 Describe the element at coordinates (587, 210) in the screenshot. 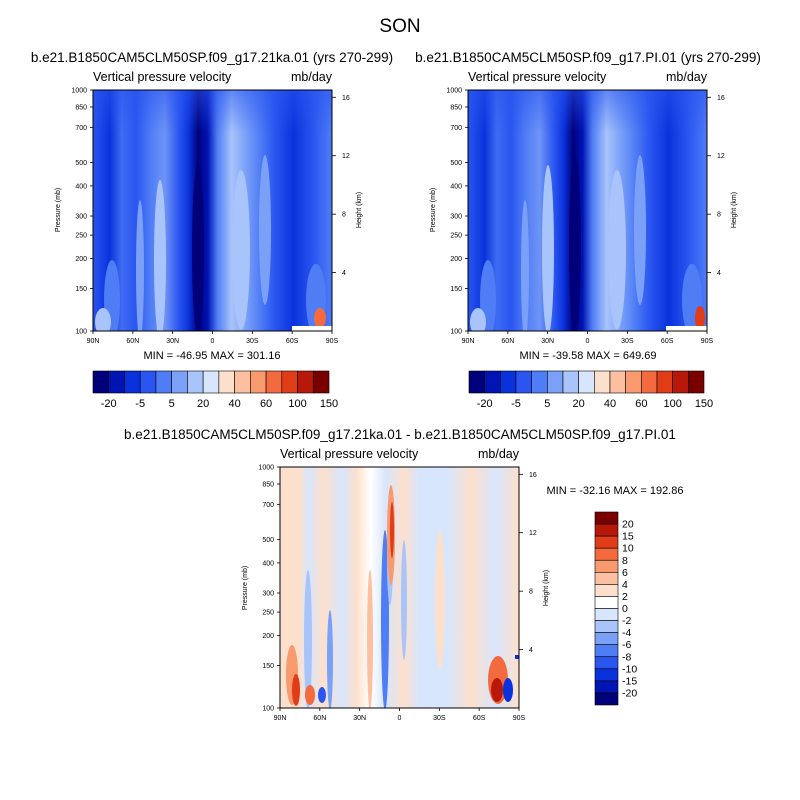

I see `panel-pi-field` at that location.